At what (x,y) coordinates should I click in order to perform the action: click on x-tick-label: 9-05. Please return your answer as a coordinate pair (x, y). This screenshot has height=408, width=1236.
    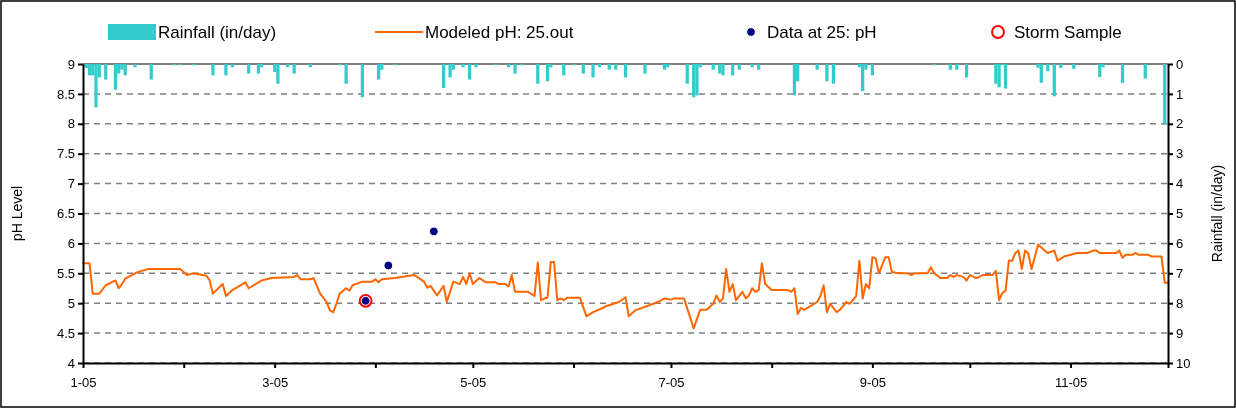
    Looking at the image, I should click on (872, 382).